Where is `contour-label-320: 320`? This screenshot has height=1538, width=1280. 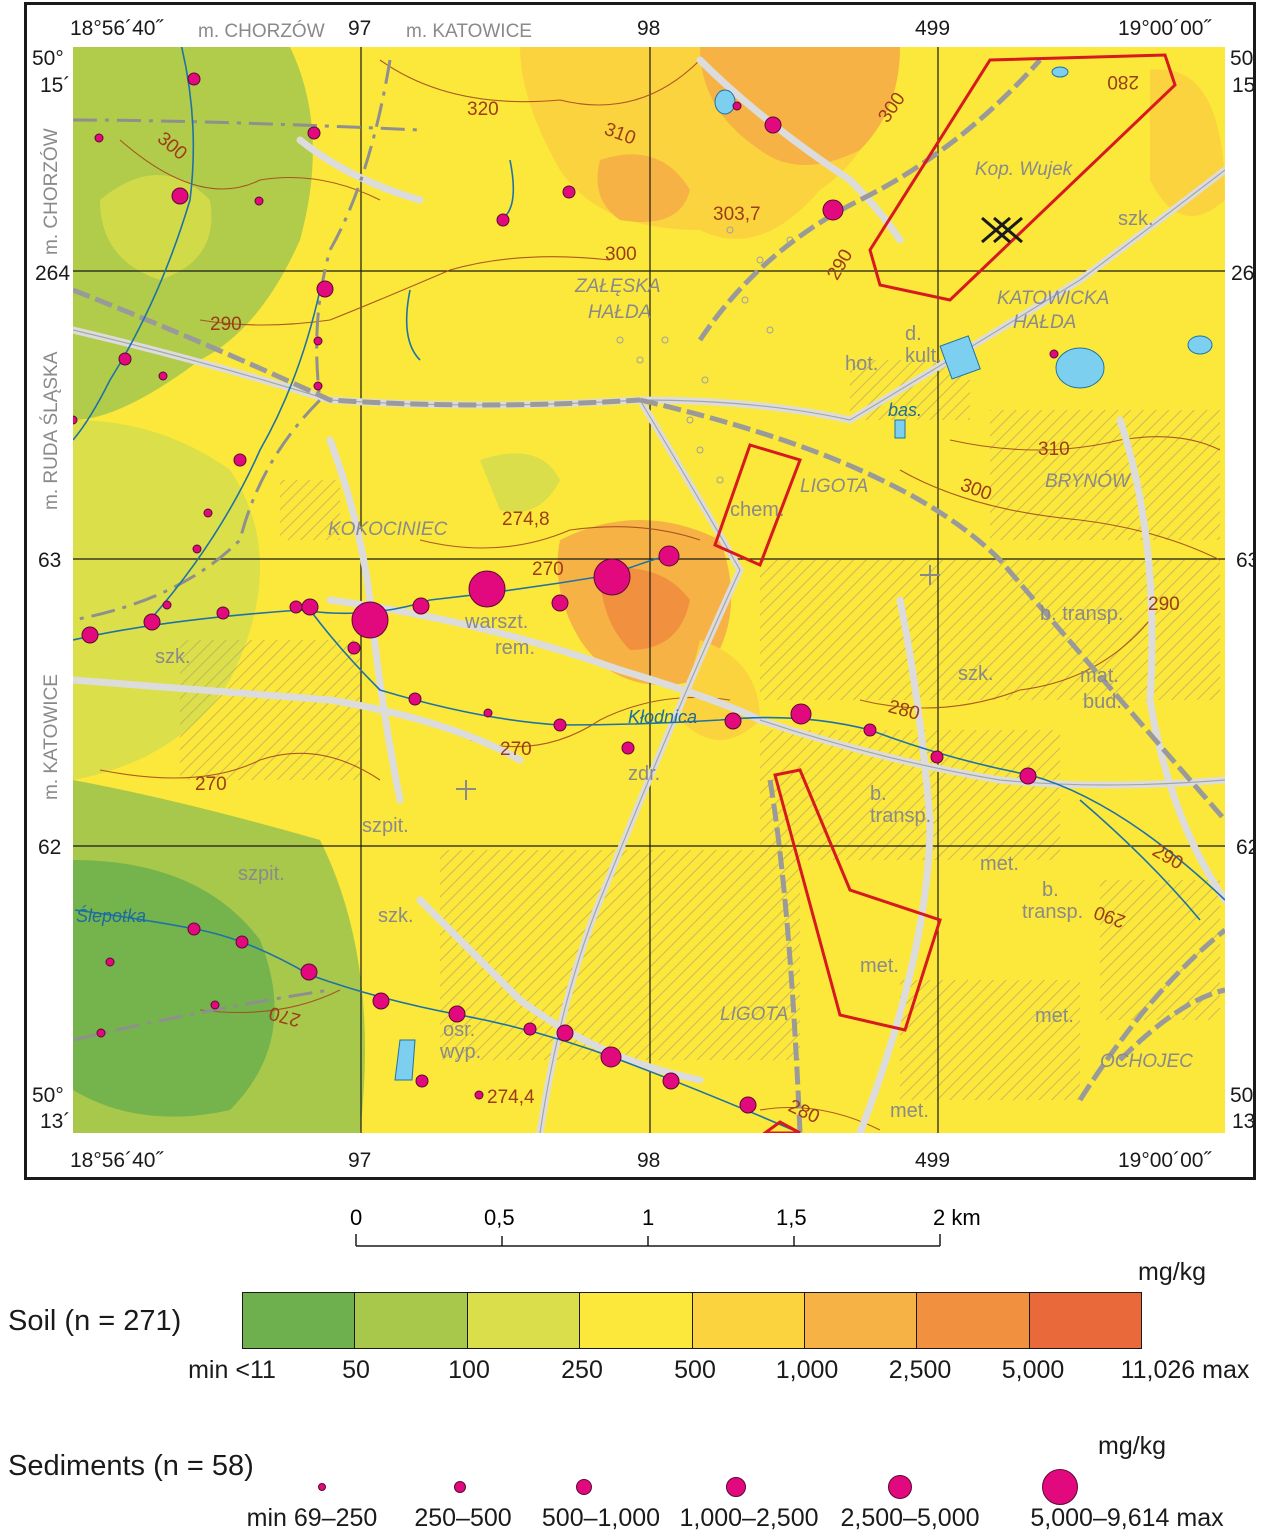 contour-label-320: 320 is located at coordinates (483, 109).